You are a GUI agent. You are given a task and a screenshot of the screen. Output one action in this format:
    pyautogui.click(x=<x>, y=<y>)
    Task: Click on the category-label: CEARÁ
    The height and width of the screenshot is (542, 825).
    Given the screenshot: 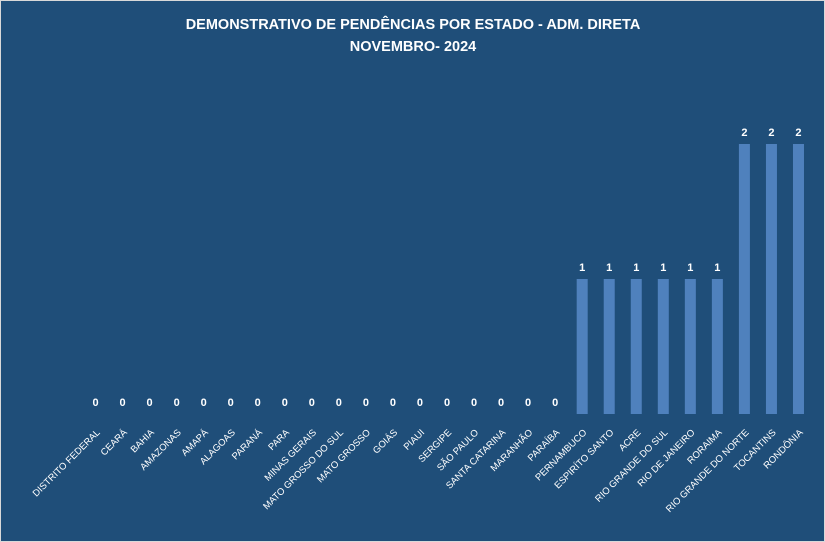 What is the action you would take?
    pyautogui.click(x=114, y=442)
    